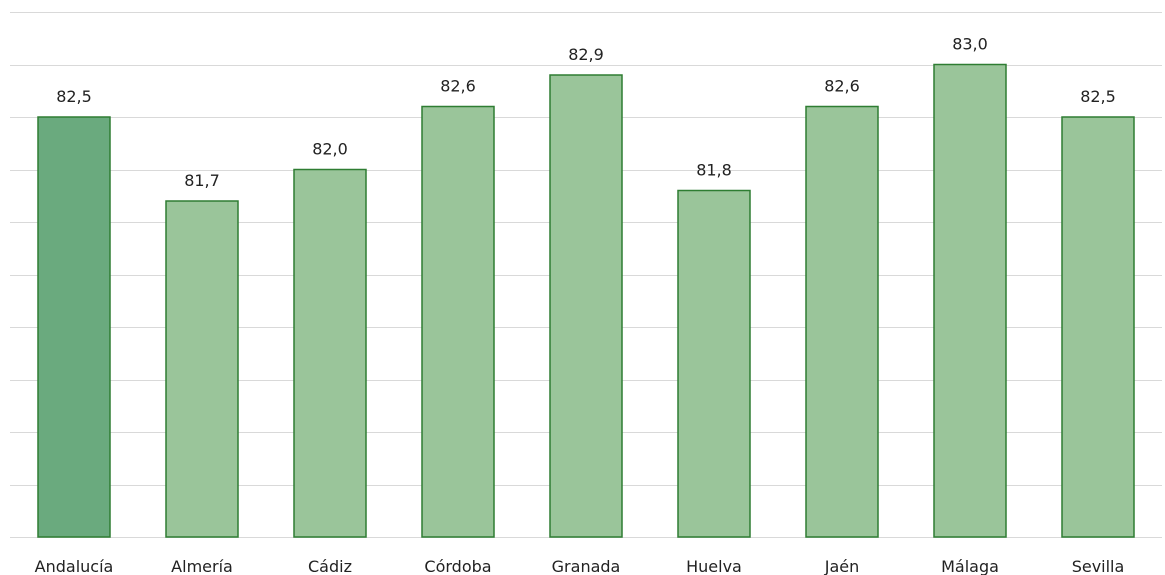 Image resolution: width=1165 pixels, height=575 pixels. What do you see at coordinates (202, 369) in the screenshot?
I see `bar-almería` at bounding box center [202, 369].